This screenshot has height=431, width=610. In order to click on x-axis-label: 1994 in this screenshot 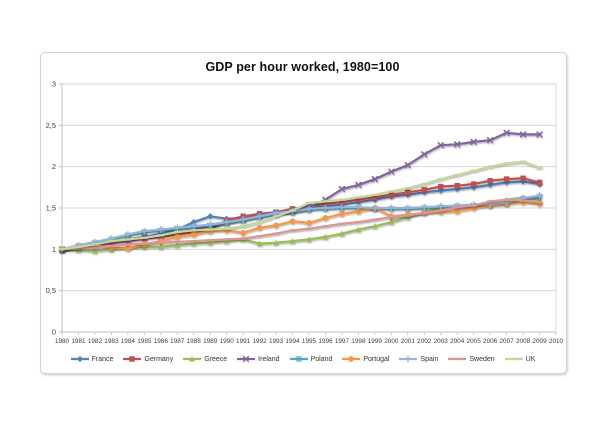, I will do `click(292, 341)`.